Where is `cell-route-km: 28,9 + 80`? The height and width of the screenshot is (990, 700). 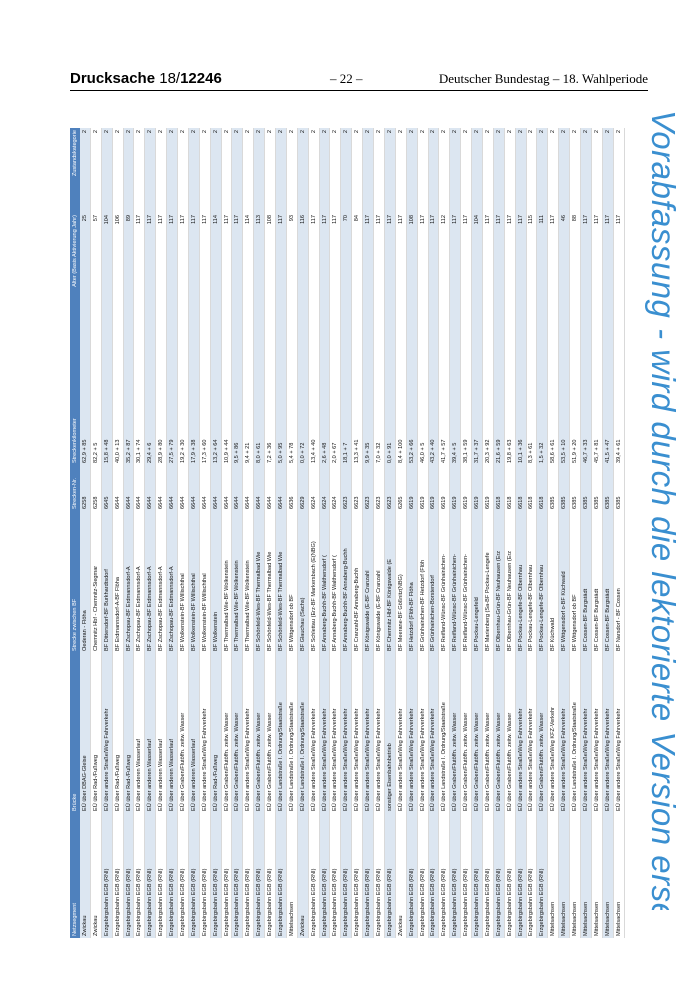
cell-route-km: 28,9 + 80 is located at coordinates (161, 426).